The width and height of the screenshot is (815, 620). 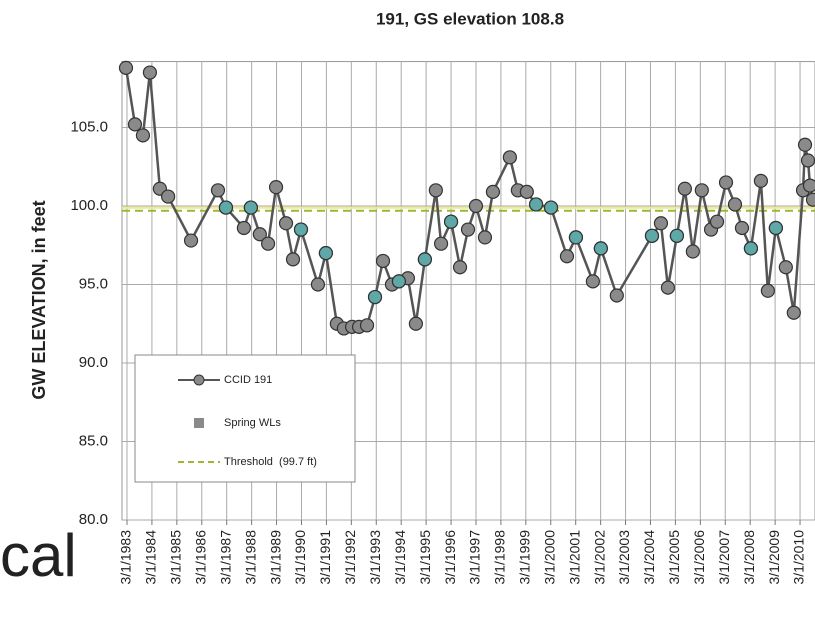 What do you see at coordinates (400, 557) in the screenshot?
I see `x-tick-label: 3/1/1994` at bounding box center [400, 557].